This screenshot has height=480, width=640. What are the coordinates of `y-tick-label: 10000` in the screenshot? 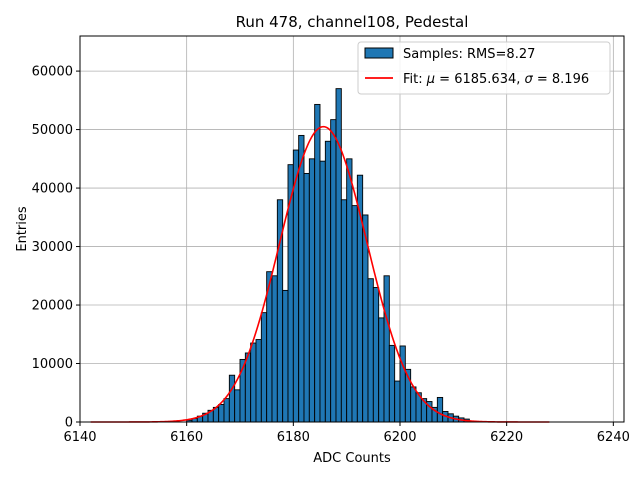 It's located at (52, 364).